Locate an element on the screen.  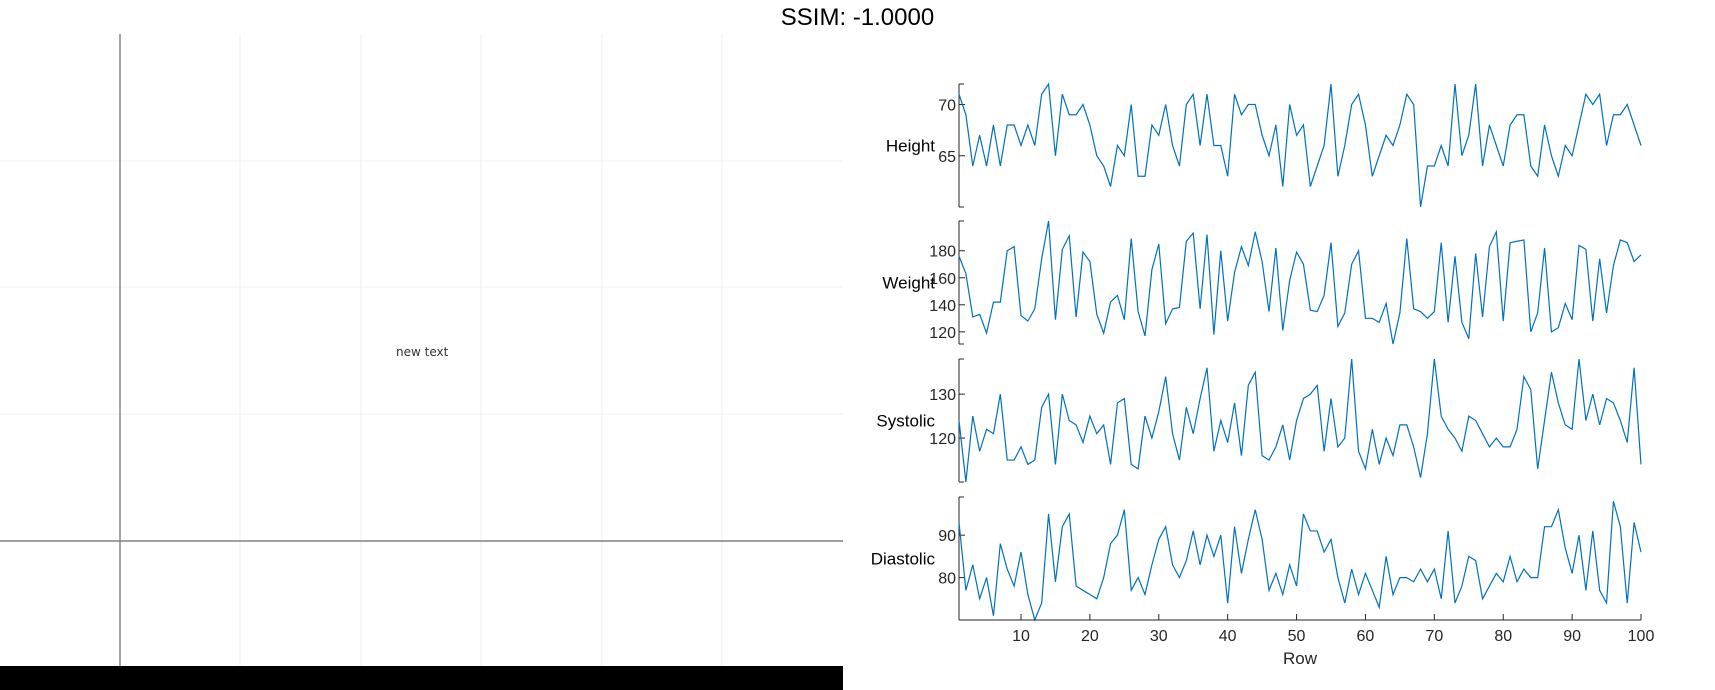
weight-series-line is located at coordinates (1300, 282).